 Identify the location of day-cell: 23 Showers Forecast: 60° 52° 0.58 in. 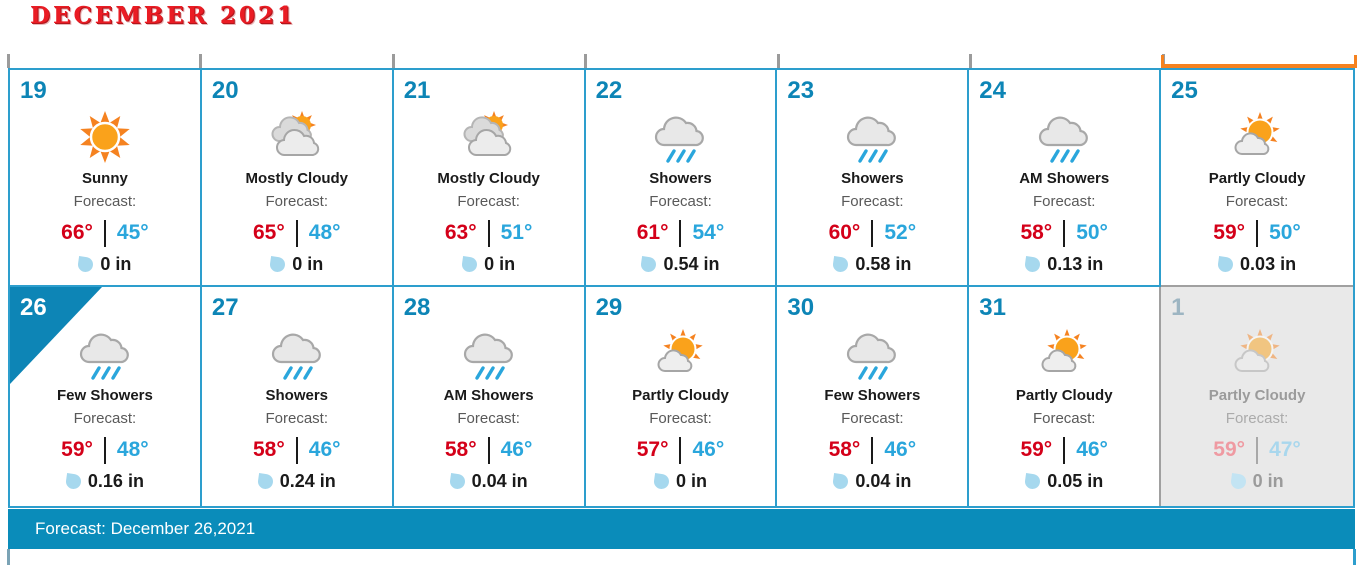
(873, 178).